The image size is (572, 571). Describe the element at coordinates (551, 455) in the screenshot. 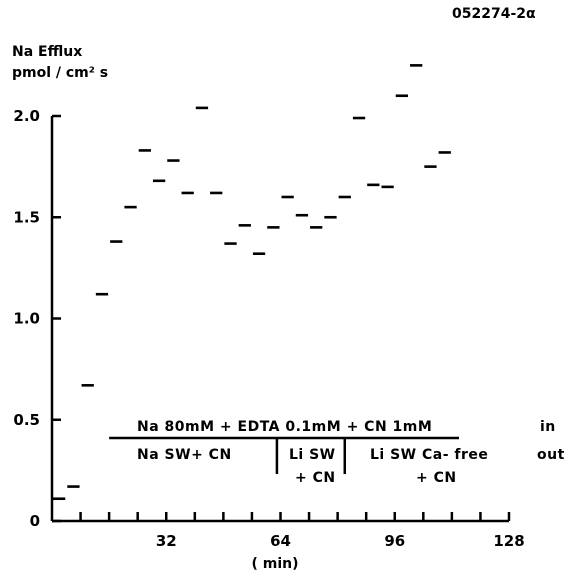

I see `out-label: out` at that location.